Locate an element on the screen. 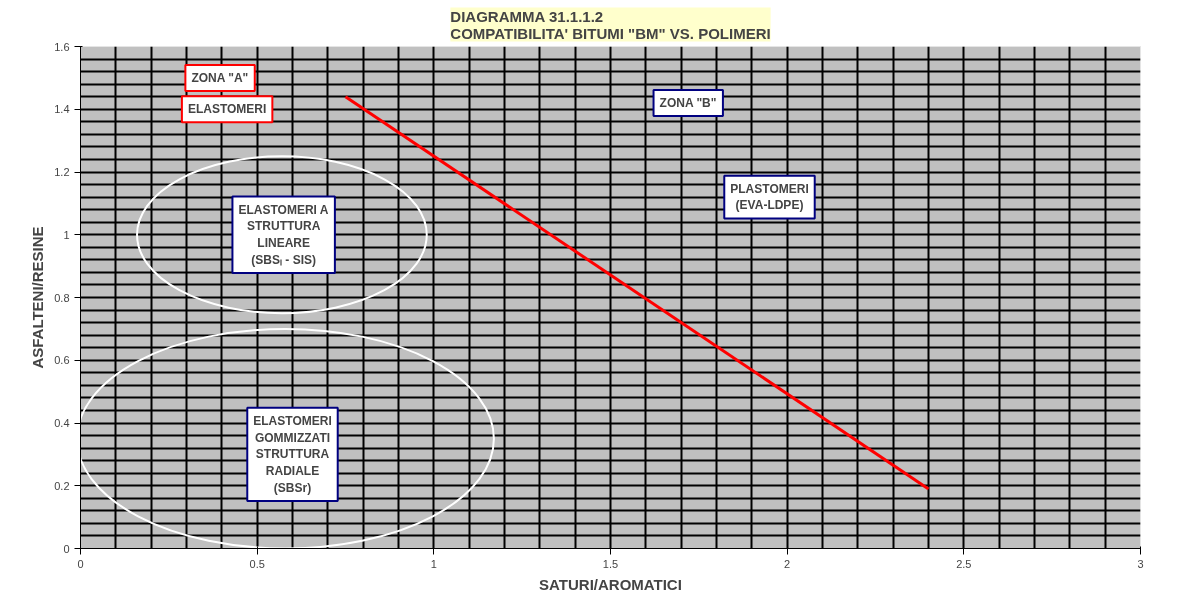 The image size is (1187, 601). y-tick-label: 1.6 is located at coordinates (62, 46).